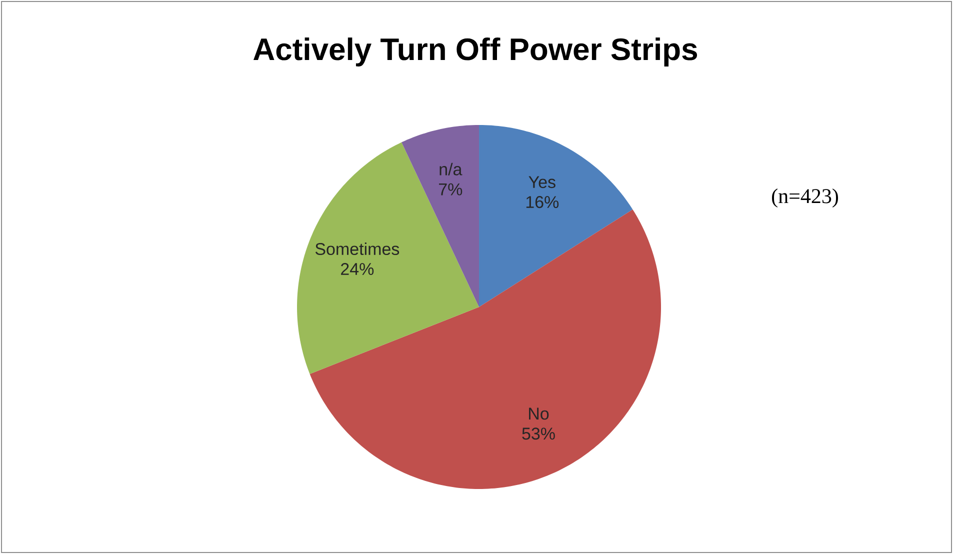 This screenshot has height=554, width=953. Describe the element at coordinates (805, 198) in the screenshot. I see `text: (n=423)` at that location.